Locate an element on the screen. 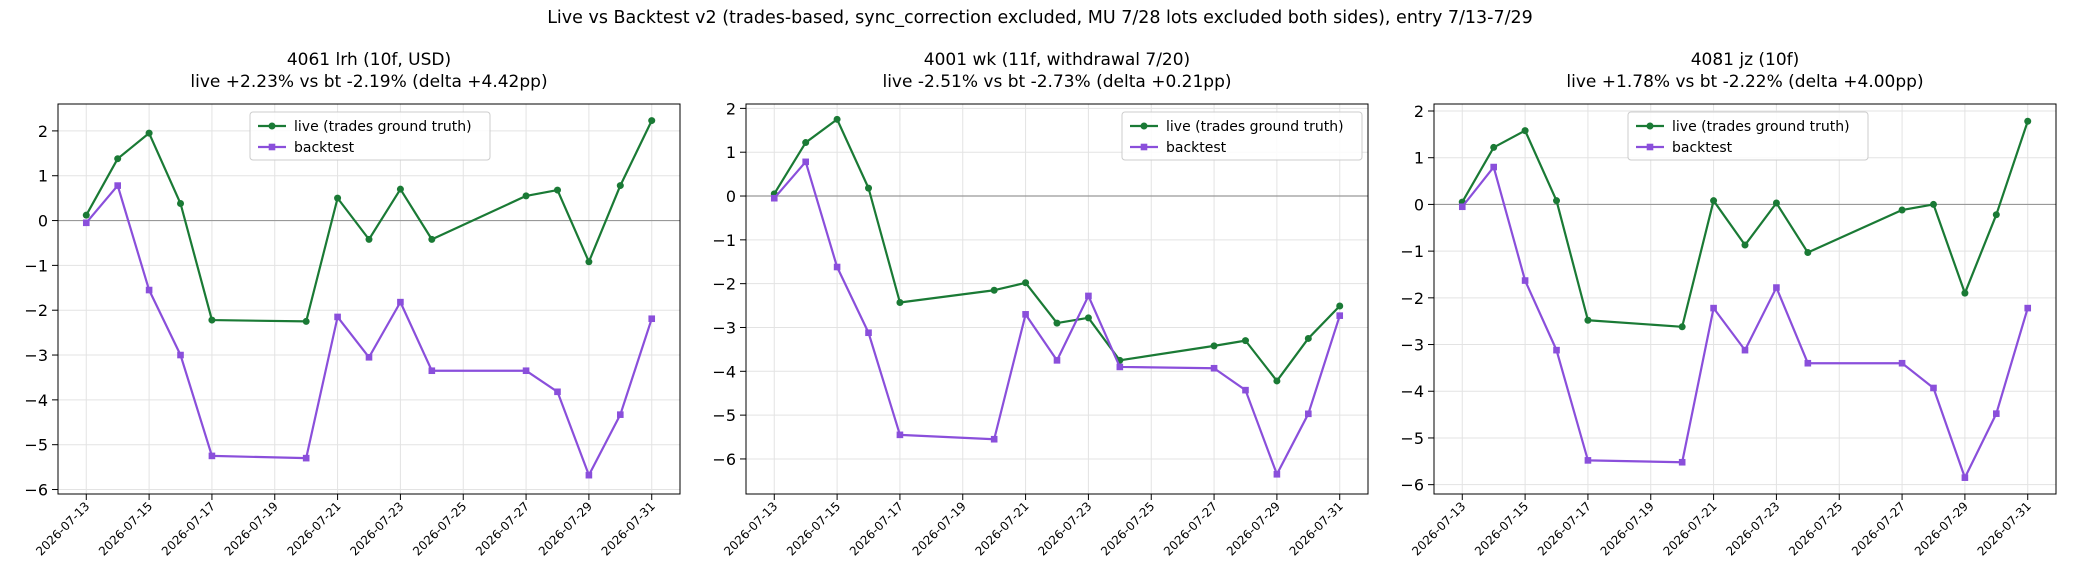 This screenshot has height=585, width=2080. legend: live (trades ground truth) backtest is located at coordinates (1242, 136).